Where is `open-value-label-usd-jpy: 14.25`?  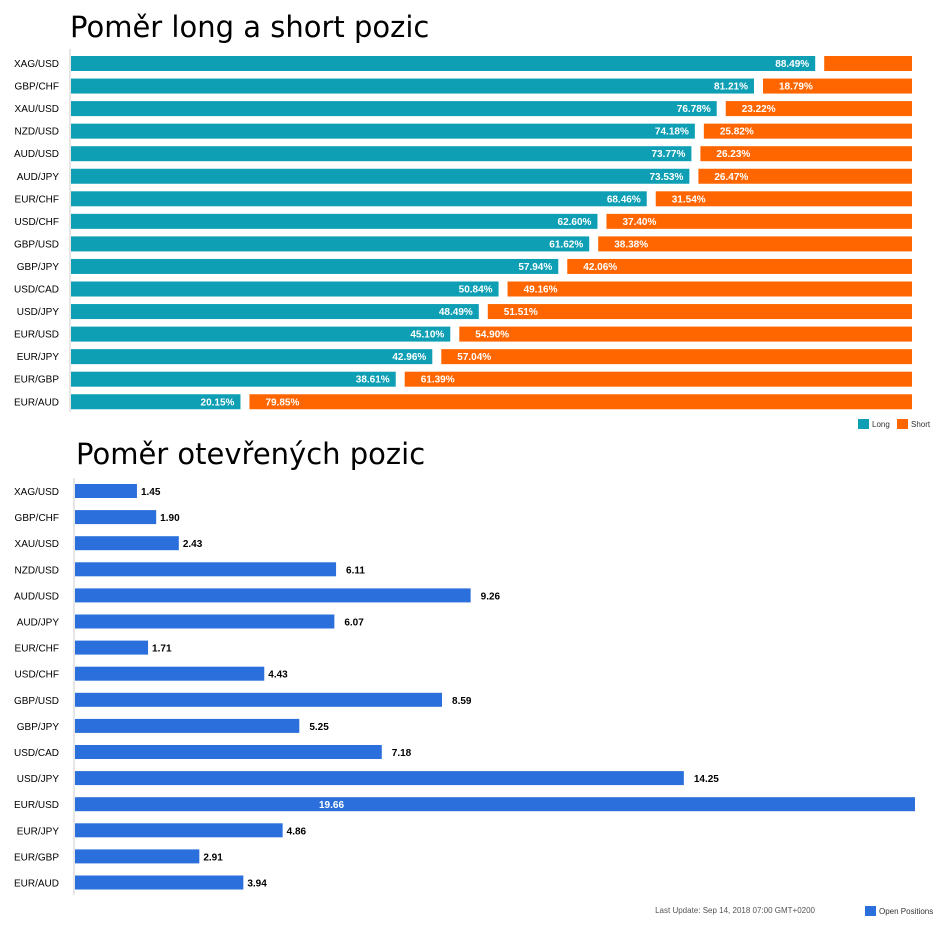 open-value-label-usd-jpy: 14.25 is located at coordinates (706, 779).